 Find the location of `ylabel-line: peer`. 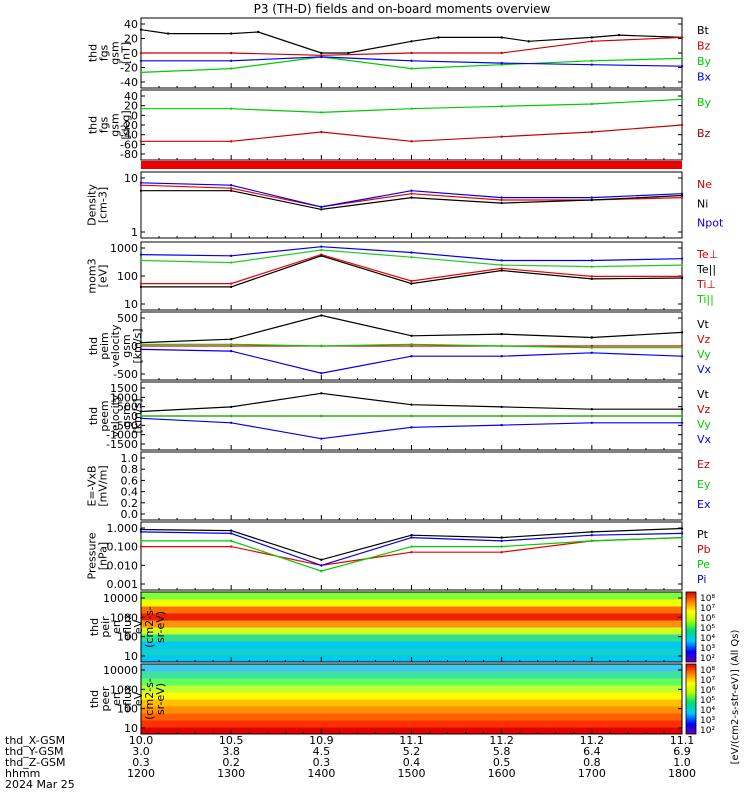

ylabel-line: peer is located at coordinates (105, 699).